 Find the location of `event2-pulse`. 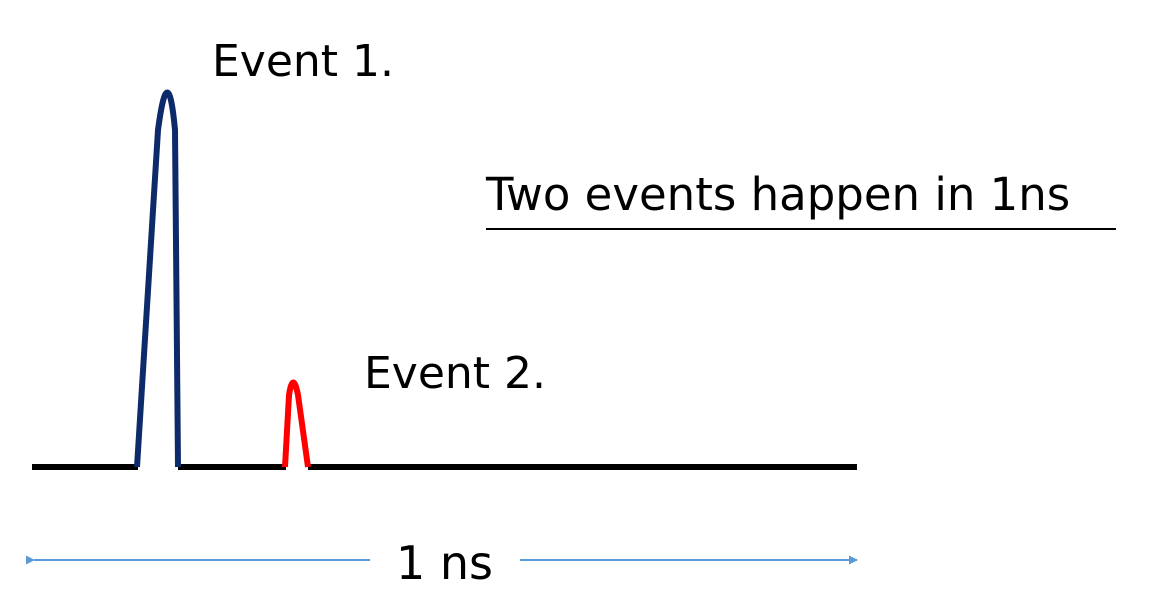

event2-pulse is located at coordinates (296, 423).